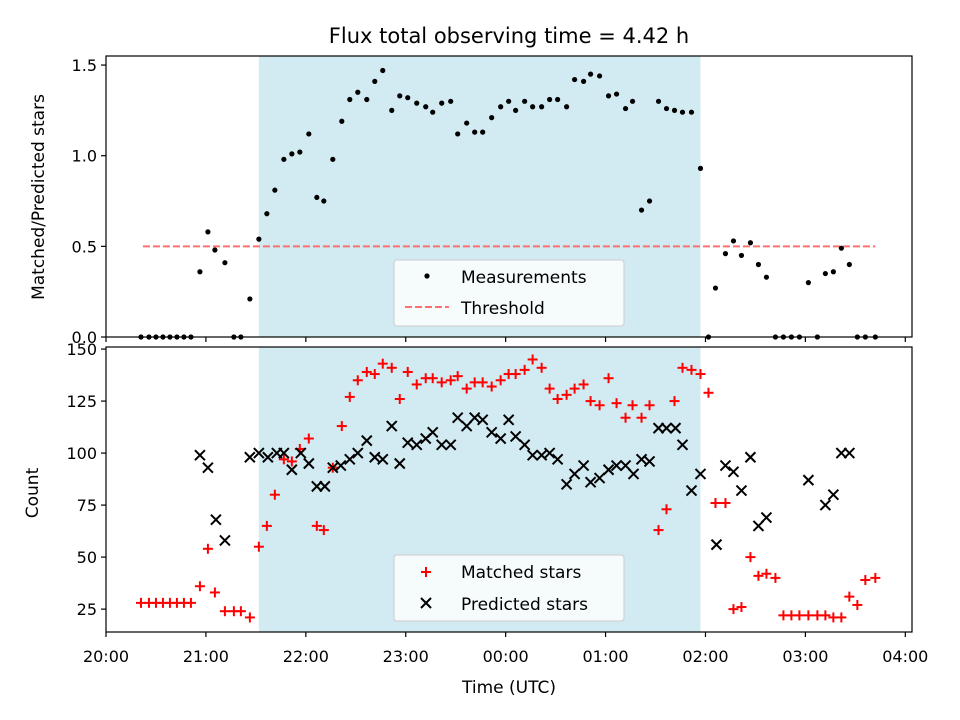 This screenshot has height=720, width=960. I want to click on predicted-stars-point-43-b, so click(574, 474).